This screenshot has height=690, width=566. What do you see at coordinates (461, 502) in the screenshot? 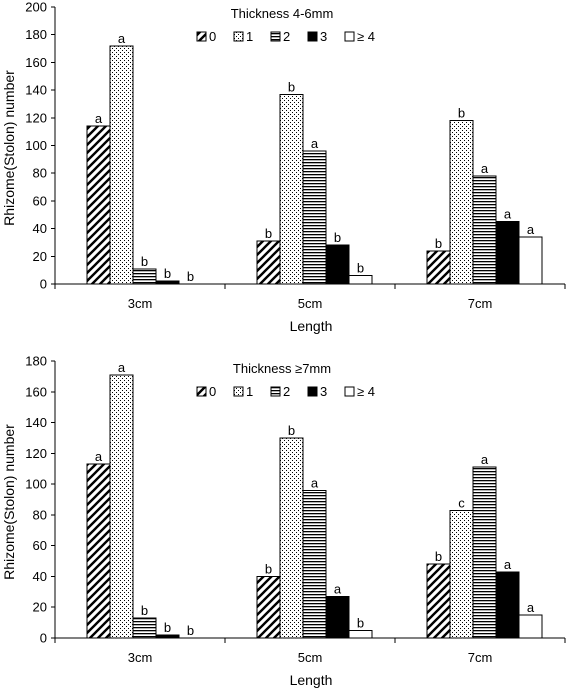
I see `significance-label: c` at bounding box center [461, 502].